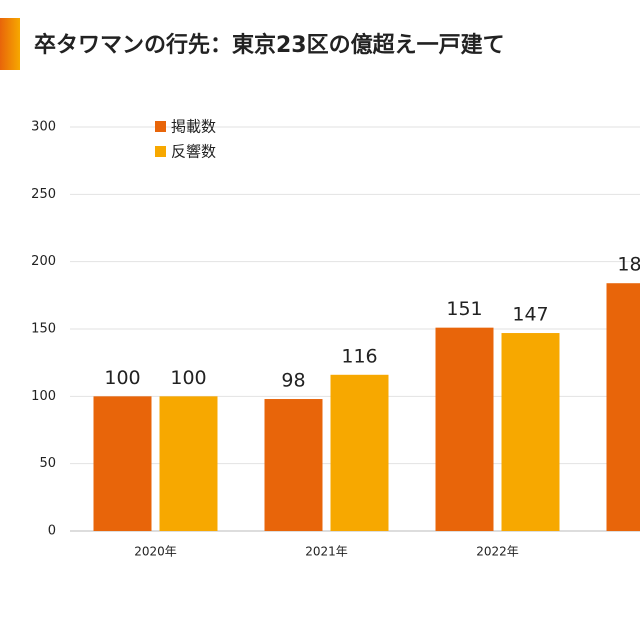 The height and width of the screenshot is (640, 640). What do you see at coordinates (155, 552) in the screenshot?
I see `x-tick-label: 2020年` at bounding box center [155, 552].